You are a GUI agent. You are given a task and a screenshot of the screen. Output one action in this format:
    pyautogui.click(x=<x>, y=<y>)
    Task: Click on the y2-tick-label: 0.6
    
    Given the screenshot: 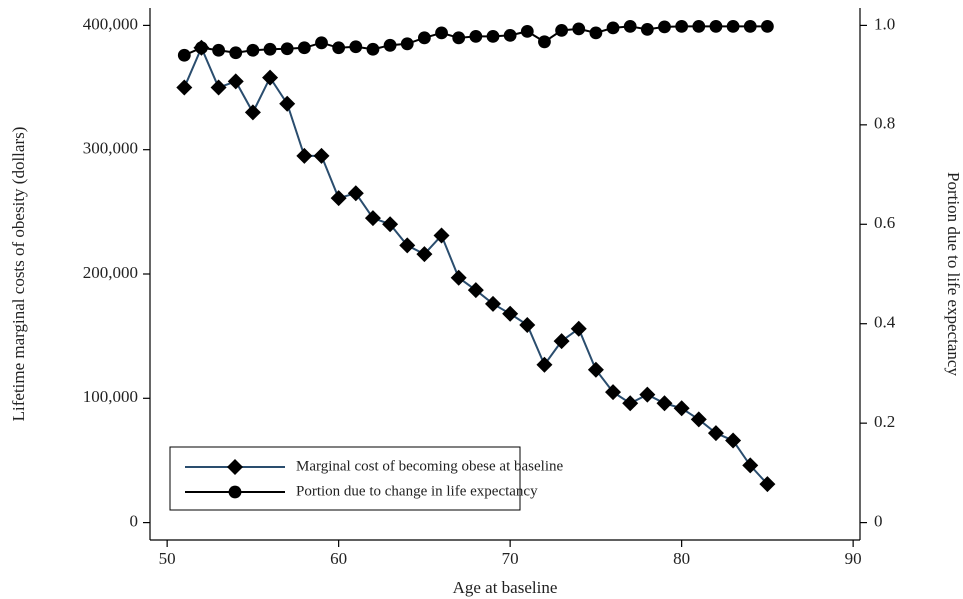 What is the action you would take?
    pyautogui.click(x=884, y=222)
    